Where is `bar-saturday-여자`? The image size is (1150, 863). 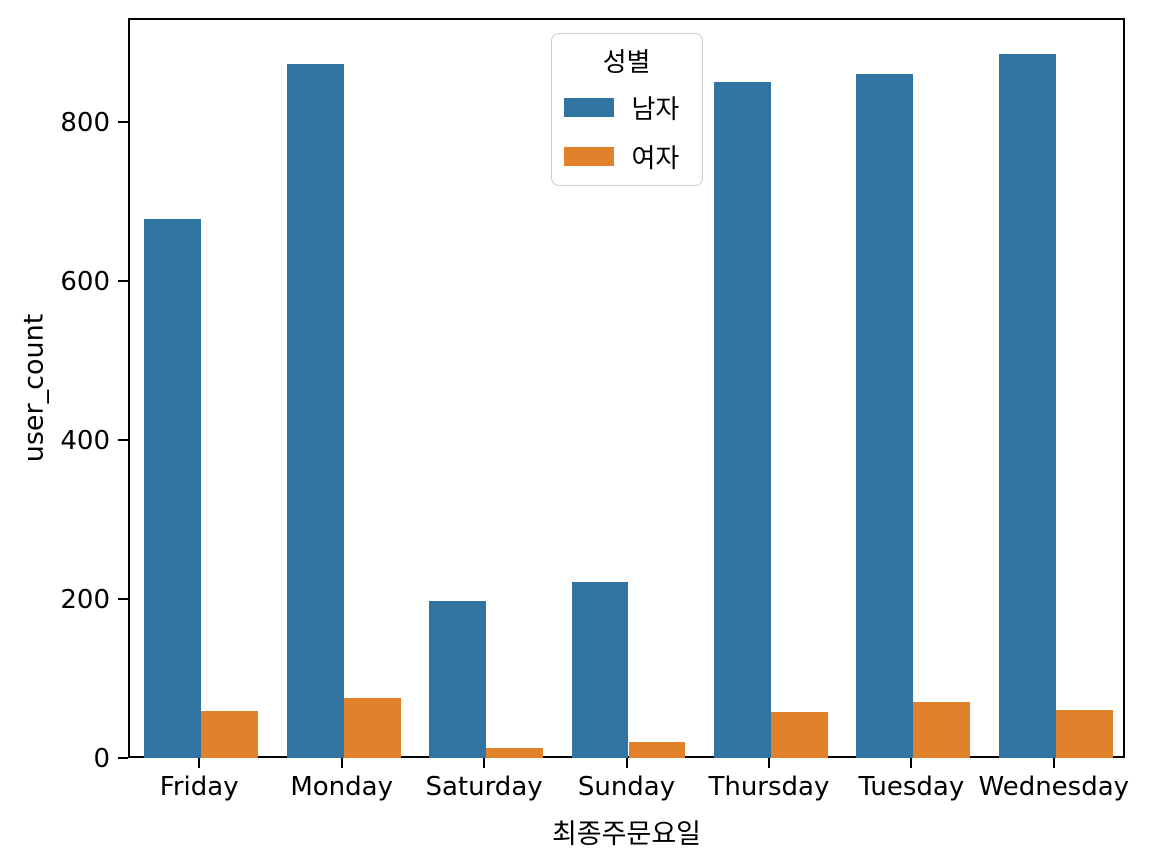
bar-saturday-여자 is located at coordinates (515, 752).